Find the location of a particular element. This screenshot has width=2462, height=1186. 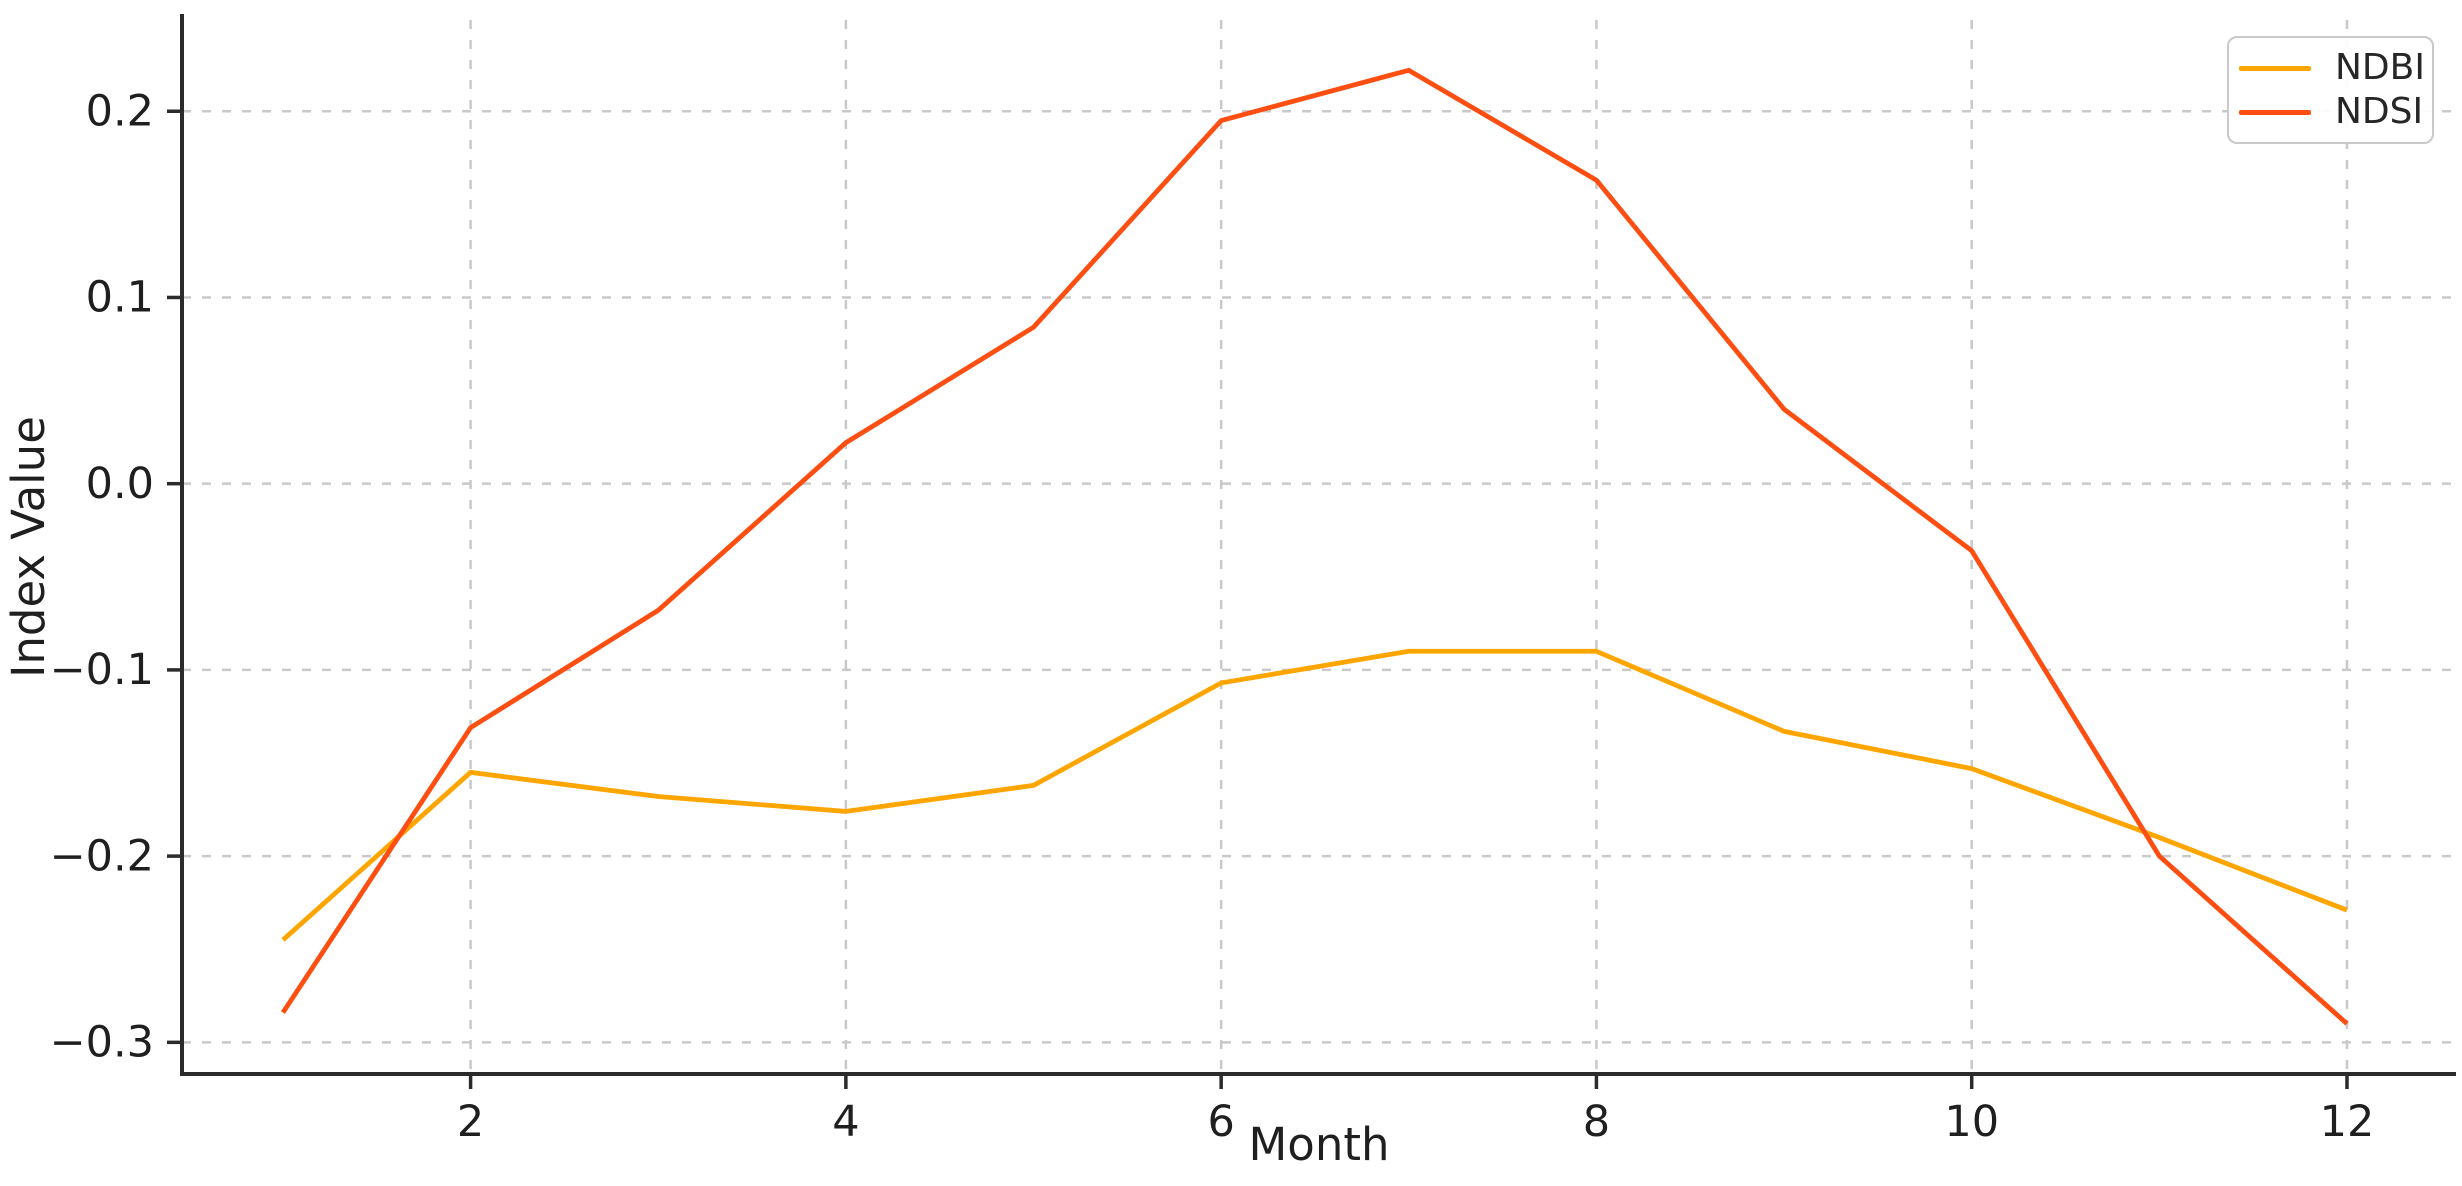

y-tick-label: −0.3 is located at coordinates (102, 1043).